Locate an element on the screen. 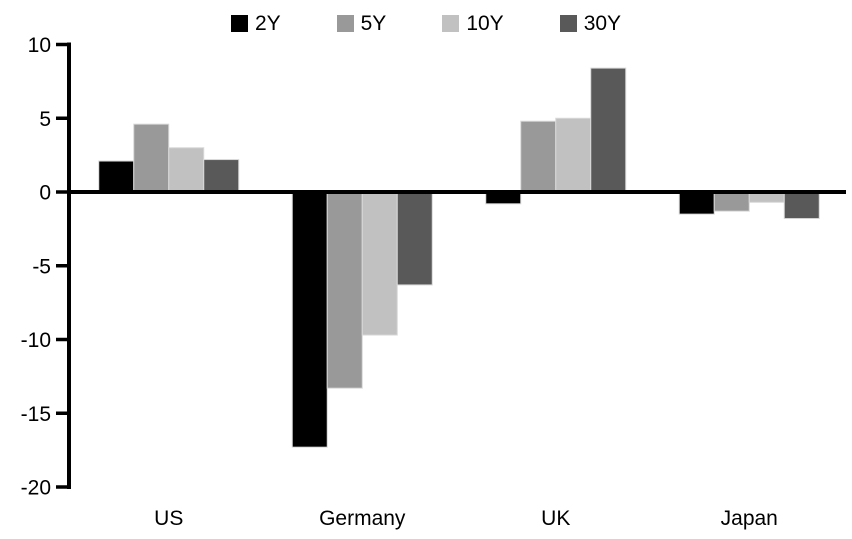 The image size is (852, 539). legend-swatch-10y is located at coordinates (451, 23).